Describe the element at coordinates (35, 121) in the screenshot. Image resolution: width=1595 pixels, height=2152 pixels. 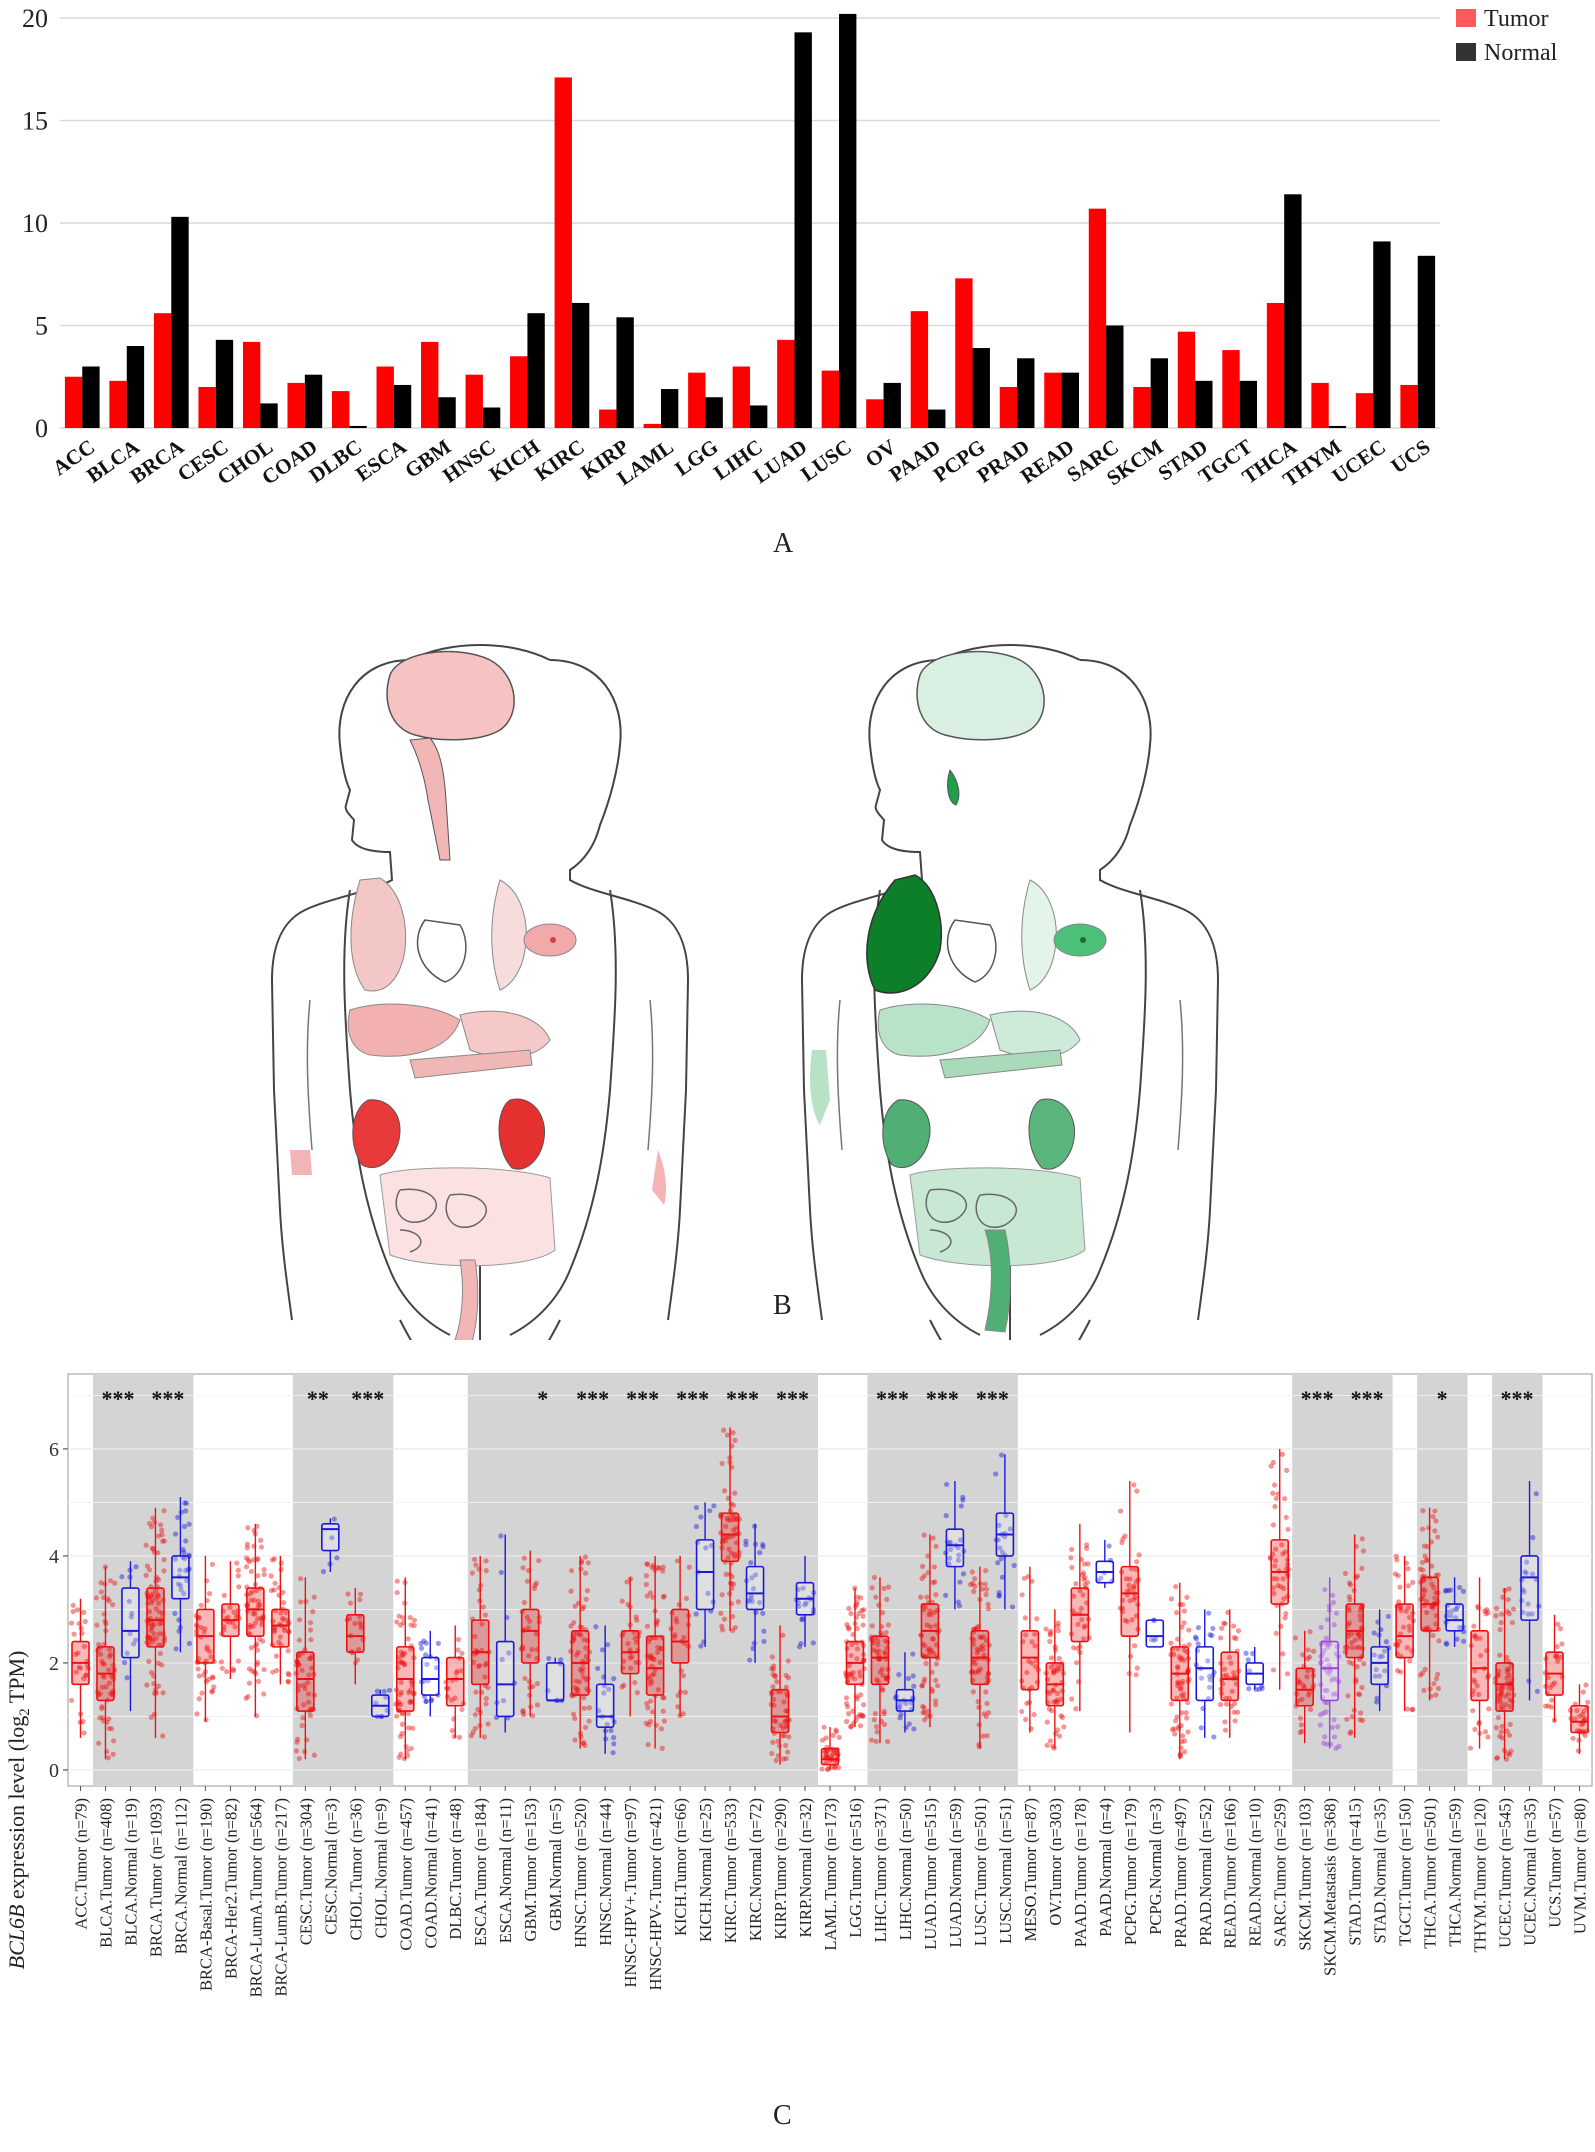
I see `a-y-tick-label: 15` at that location.